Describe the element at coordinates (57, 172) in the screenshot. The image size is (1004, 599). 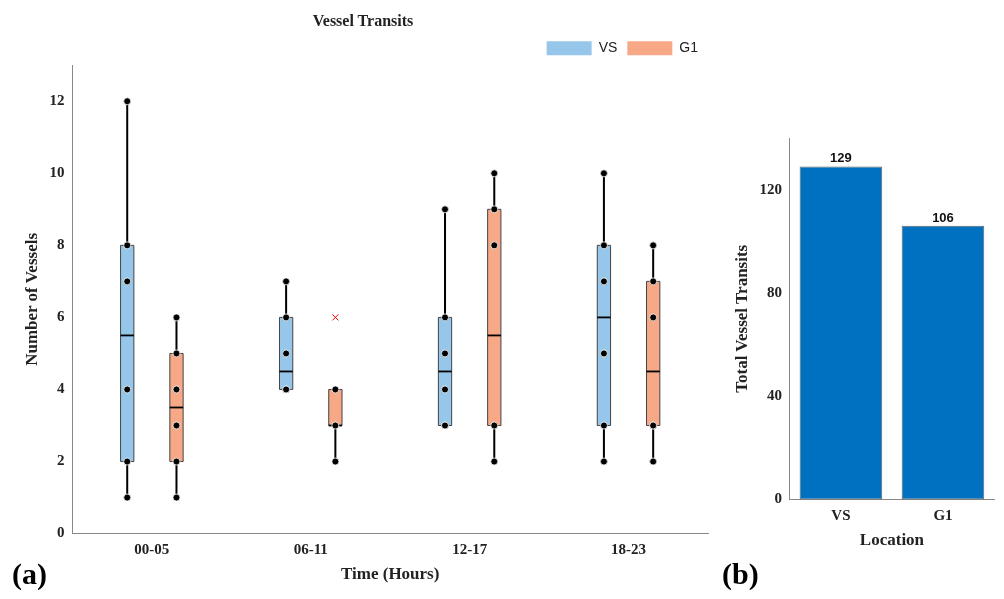
I see `y-tick-label: 10` at that location.